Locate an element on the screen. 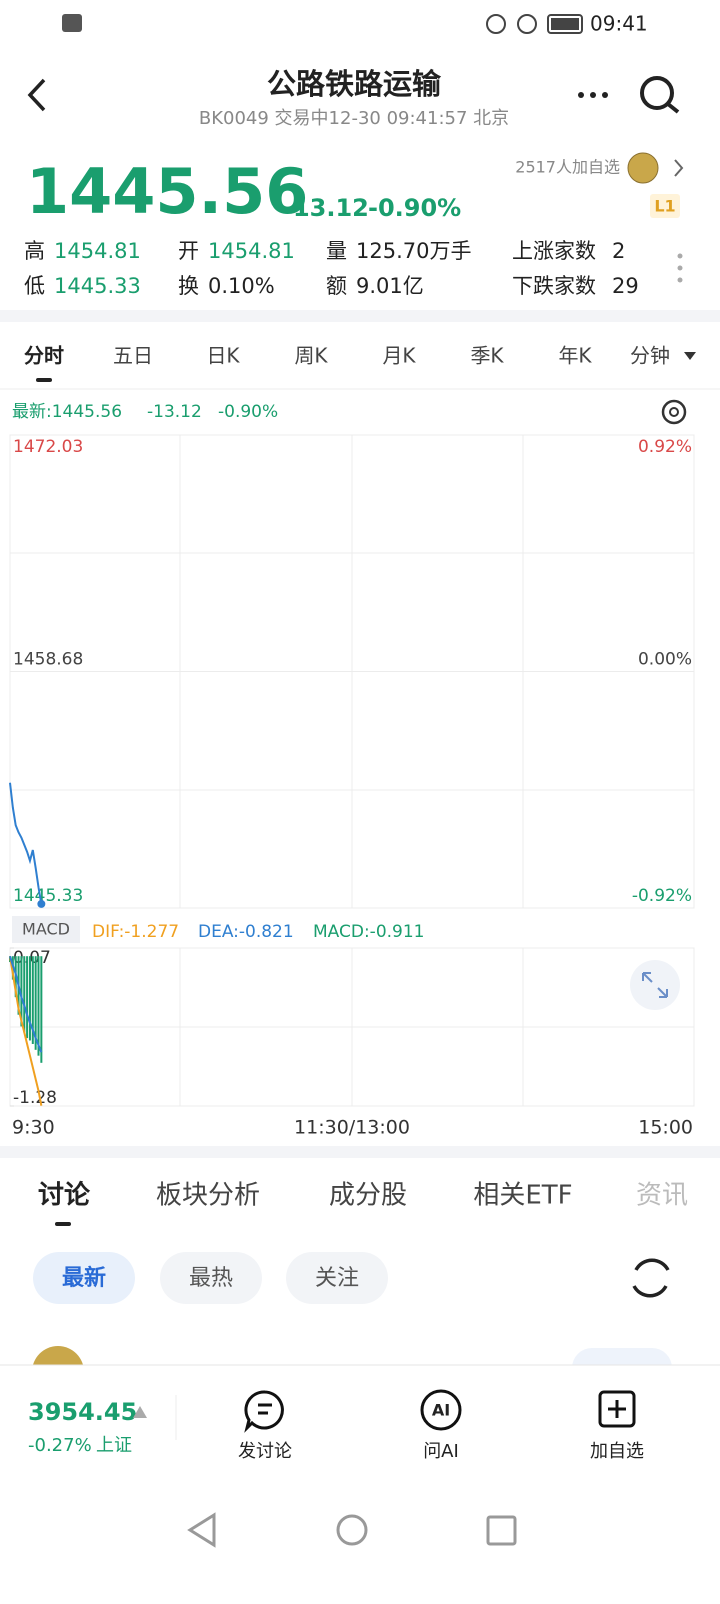  stat-label: 低 is located at coordinates (34, 286).